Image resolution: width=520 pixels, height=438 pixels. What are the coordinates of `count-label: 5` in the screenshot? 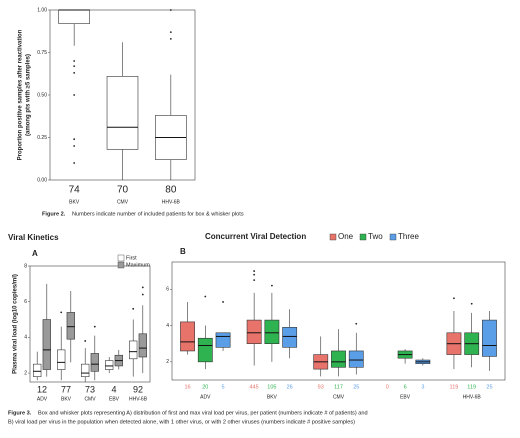 It's located at (223, 387).